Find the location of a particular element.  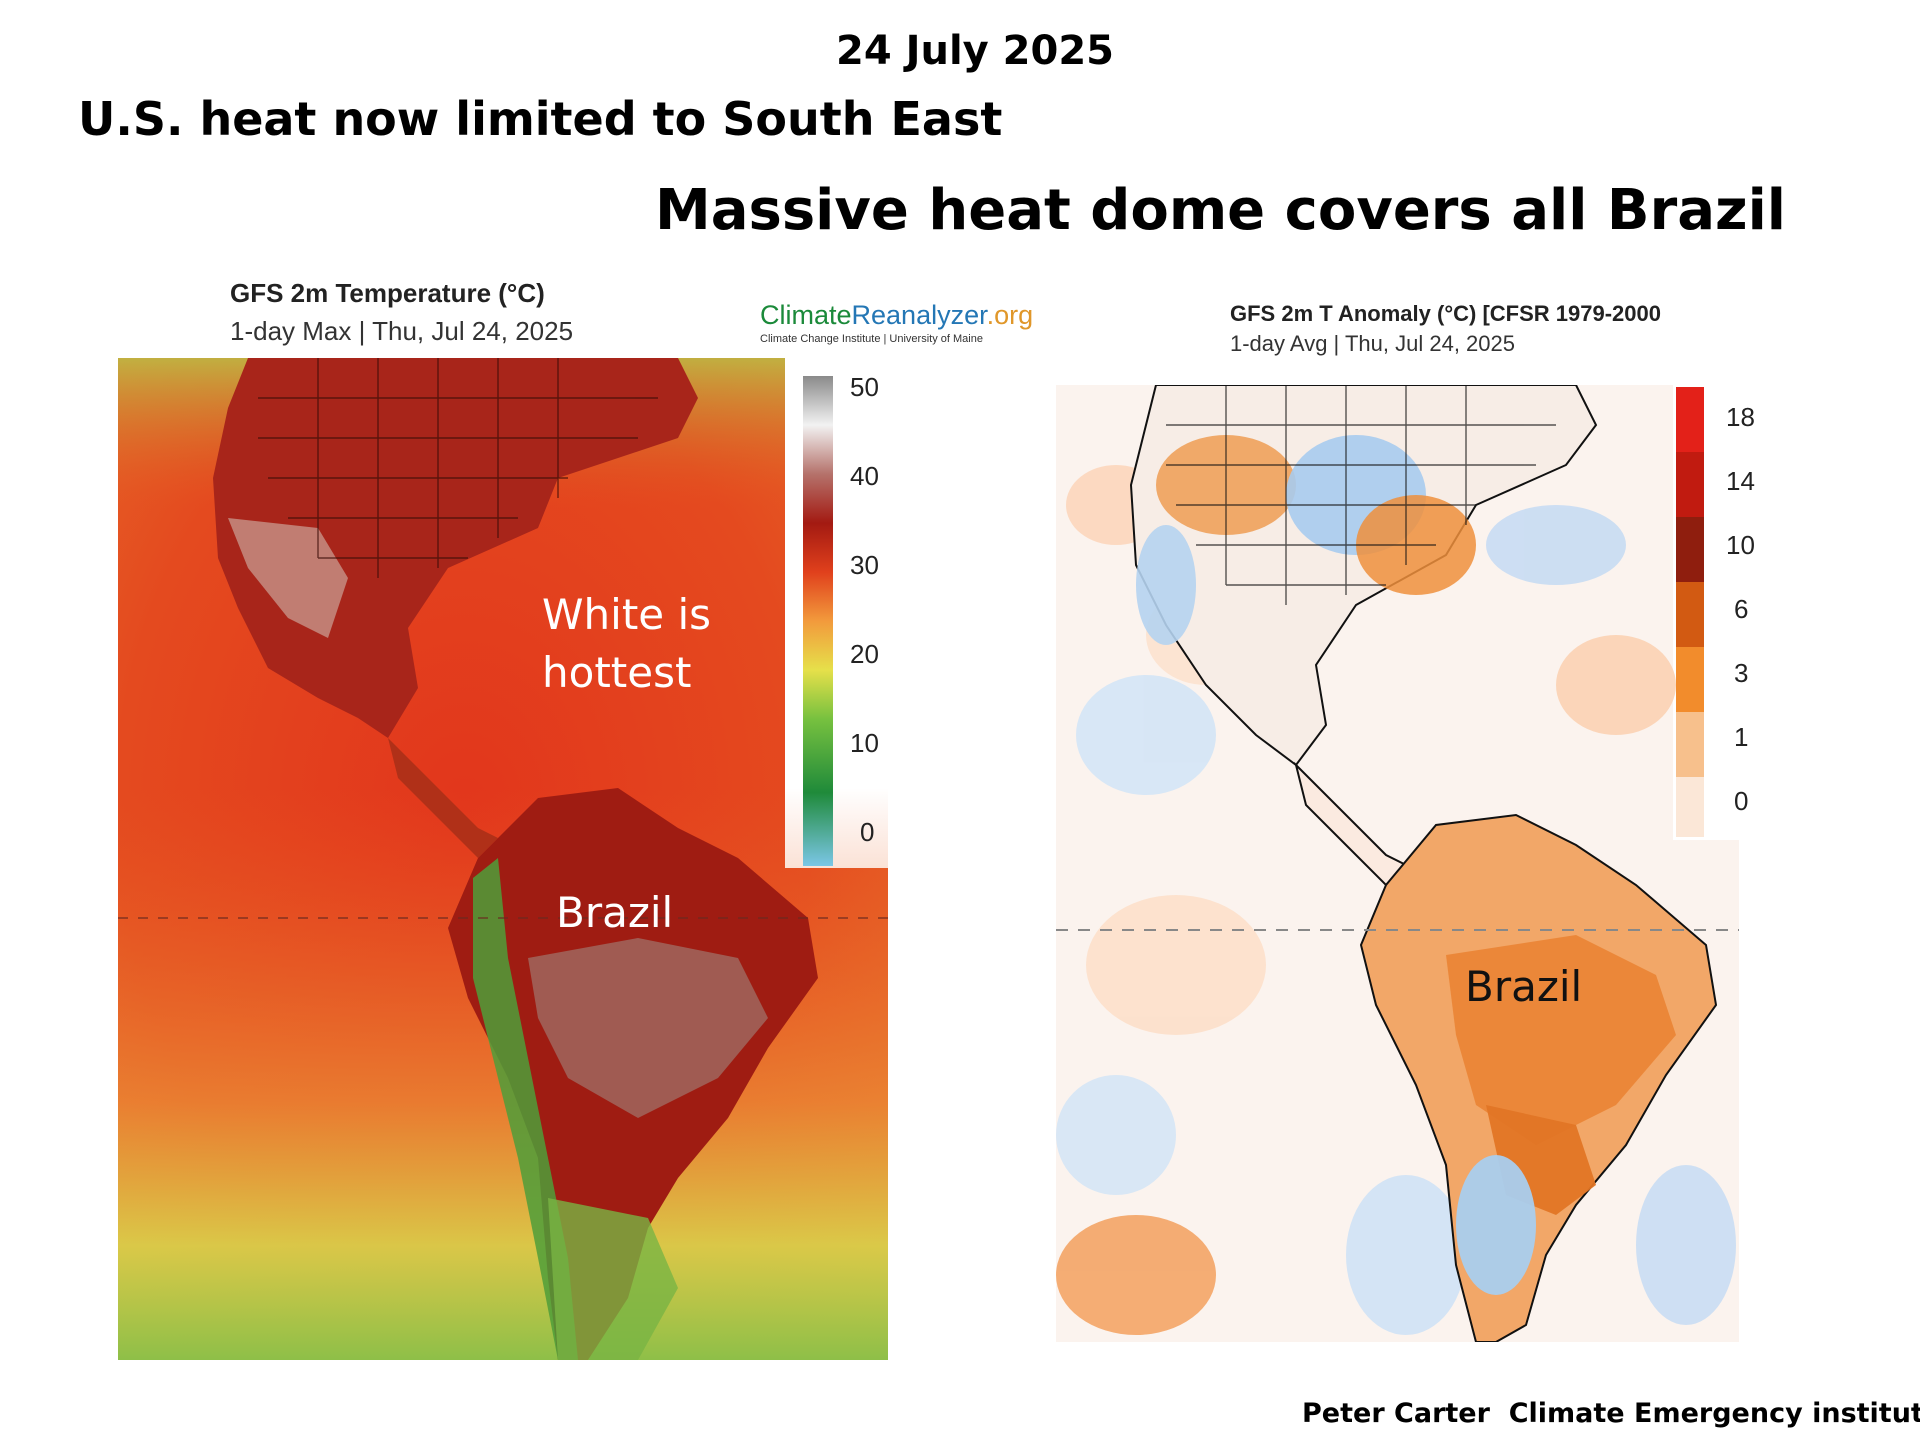

left-brazil-label: Brazil is located at coordinates (615, 912).